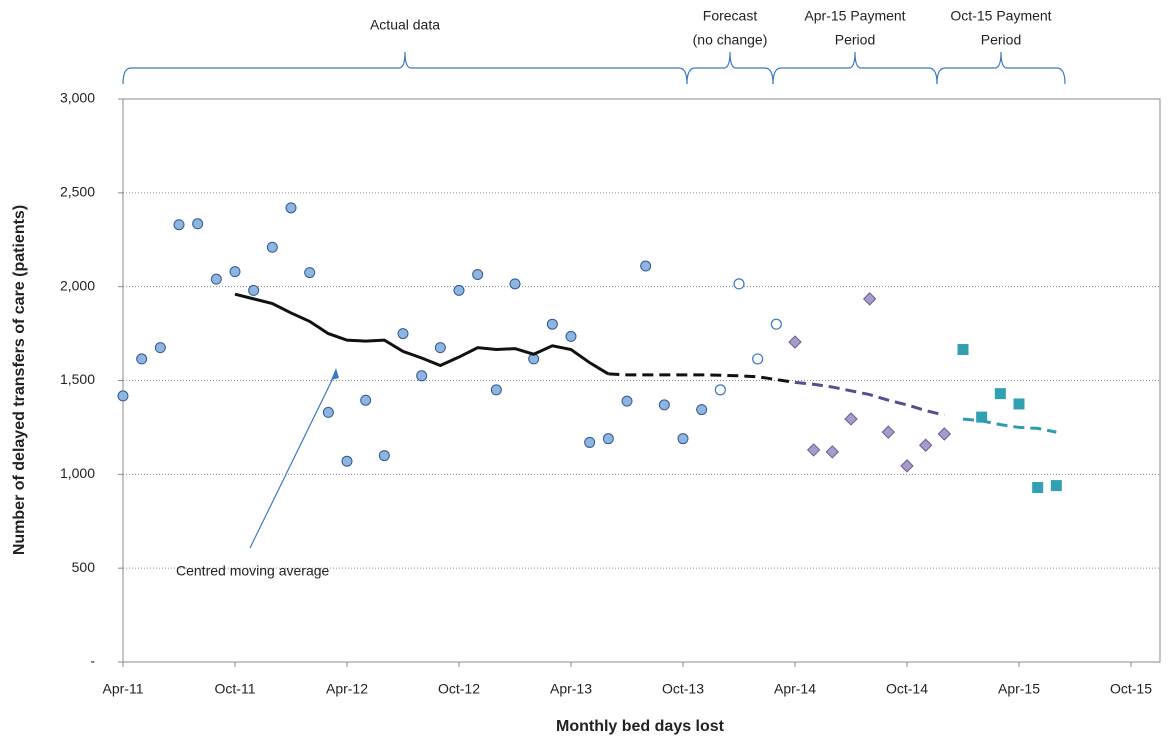  I want to click on y-tick-label: -, so click(92, 661).